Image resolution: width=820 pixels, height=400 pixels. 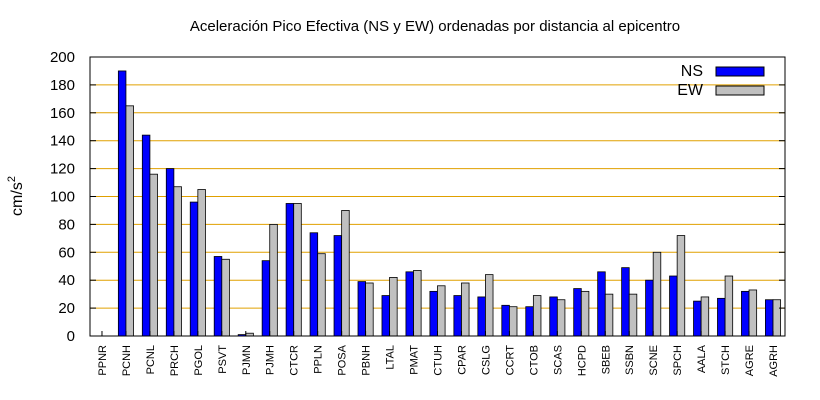 What do you see at coordinates (513, 321) in the screenshot?
I see `bar-ew-ccrt` at bounding box center [513, 321].